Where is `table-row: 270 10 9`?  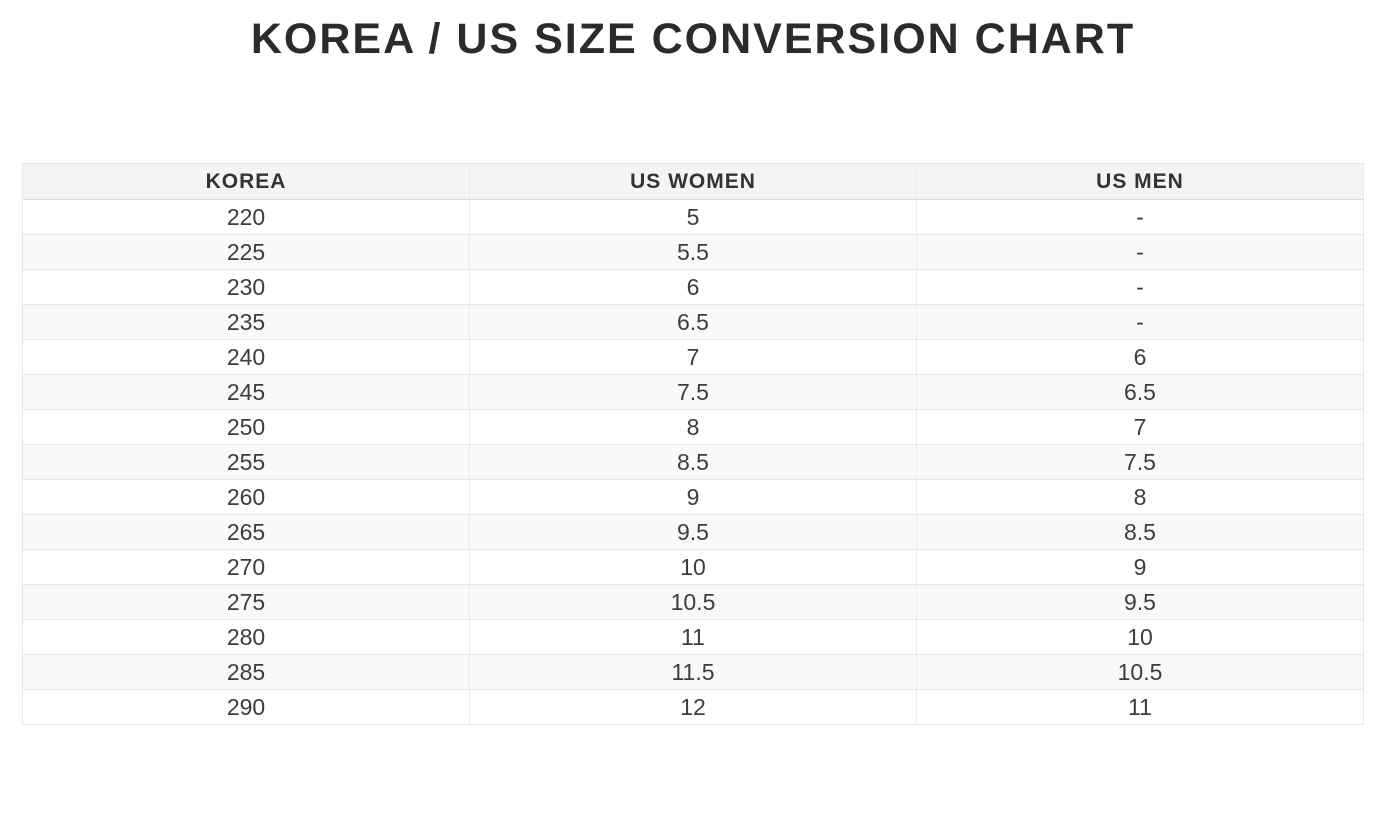 table-row: 270 10 9 is located at coordinates (693, 567).